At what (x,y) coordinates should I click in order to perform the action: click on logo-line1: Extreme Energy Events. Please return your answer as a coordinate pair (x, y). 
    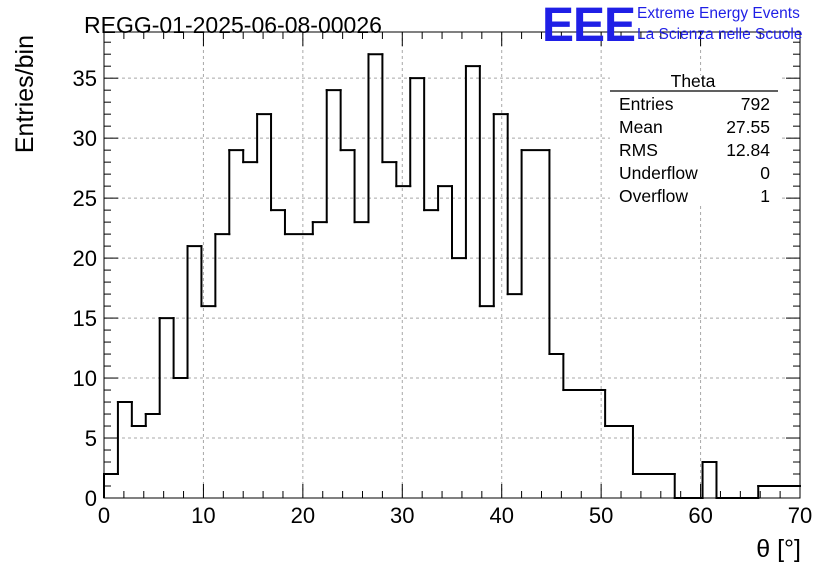
    Looking at the image, I should click on (718, 13).